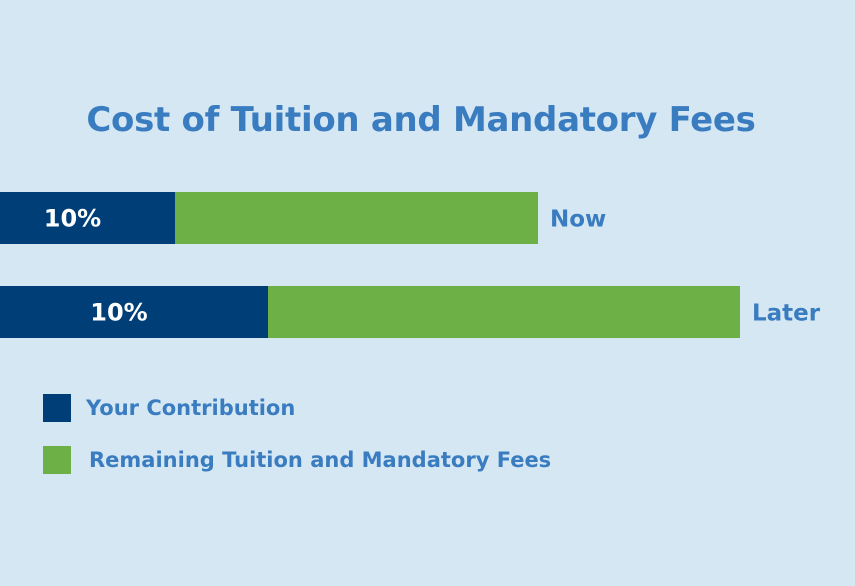 This screenshot has height=586, width=855. What do you see at coordinates (57, 408) in the screenshot?
I see `legend-swatch-your-contribution` at bounding box center [57, 408].